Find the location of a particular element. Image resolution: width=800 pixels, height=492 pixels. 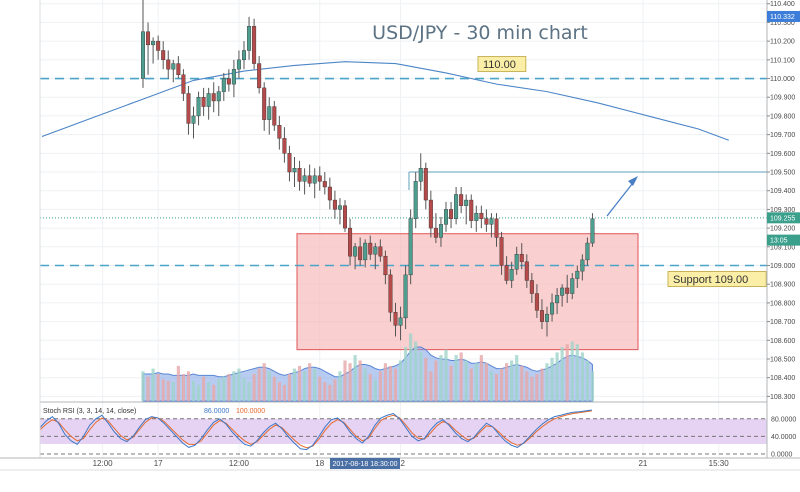

price-tick-label: 109.500 is located at coordinates (782, 173).